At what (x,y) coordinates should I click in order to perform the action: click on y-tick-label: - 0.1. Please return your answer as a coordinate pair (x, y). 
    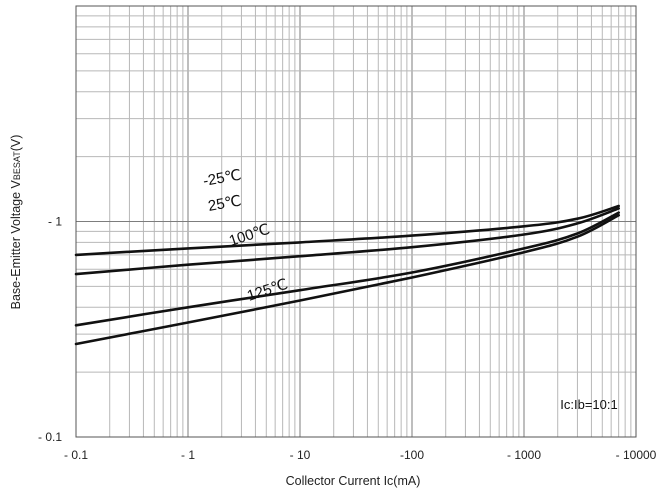
    Looking at the image, I should click on (50, 437).